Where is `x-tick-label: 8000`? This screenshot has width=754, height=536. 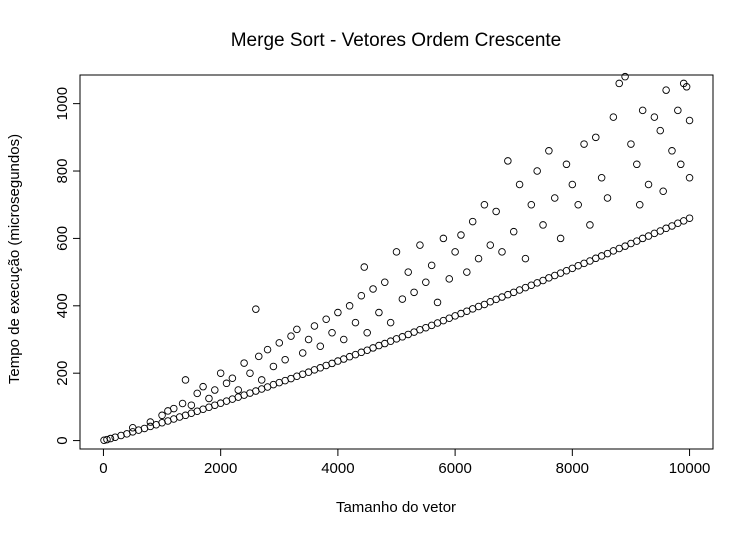 x-tick-label: 8000 is located at coordinates (572, 468).